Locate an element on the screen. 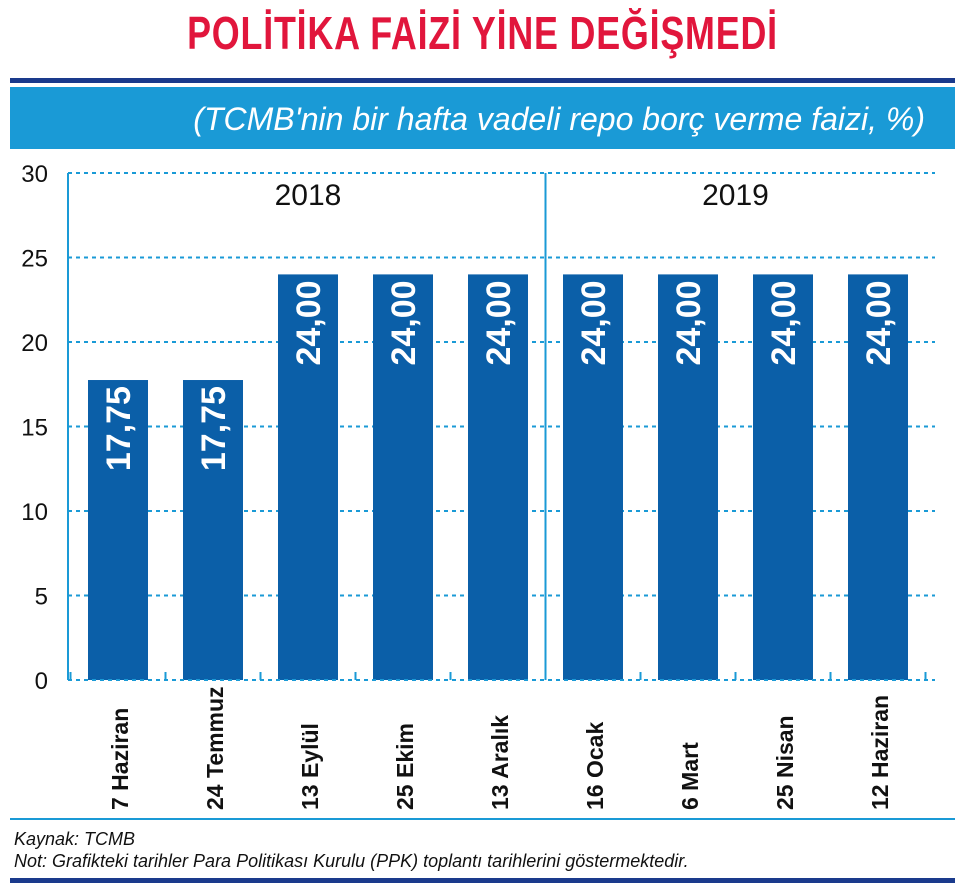 The image size is (965, 893). year-label: 2018 is located at coordinates (308, 195).